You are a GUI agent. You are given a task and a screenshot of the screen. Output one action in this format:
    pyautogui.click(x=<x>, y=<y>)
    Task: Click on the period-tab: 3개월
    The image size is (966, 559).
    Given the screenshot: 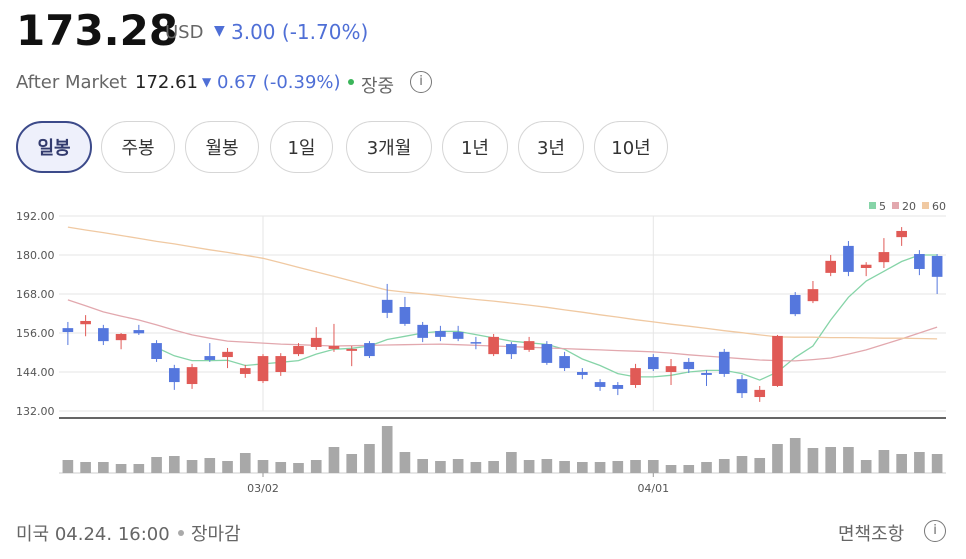 What is the action you would take?
    pyautogui.click(x=389, y=147)
    